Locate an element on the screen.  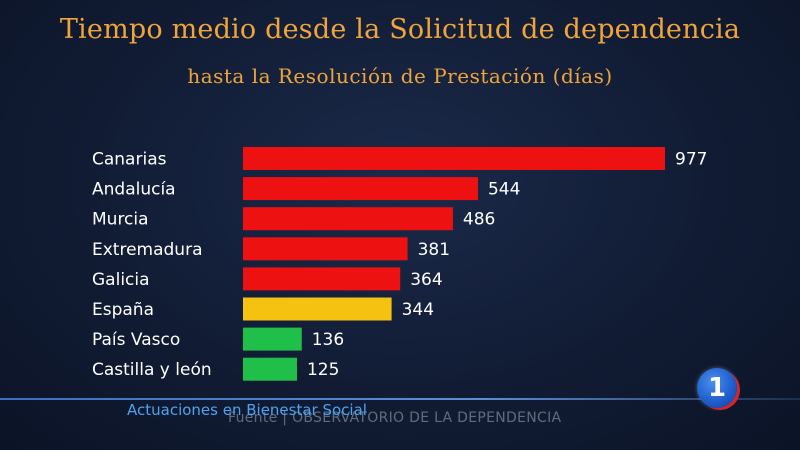
ticker-divider is located at coordinates (400, 399).